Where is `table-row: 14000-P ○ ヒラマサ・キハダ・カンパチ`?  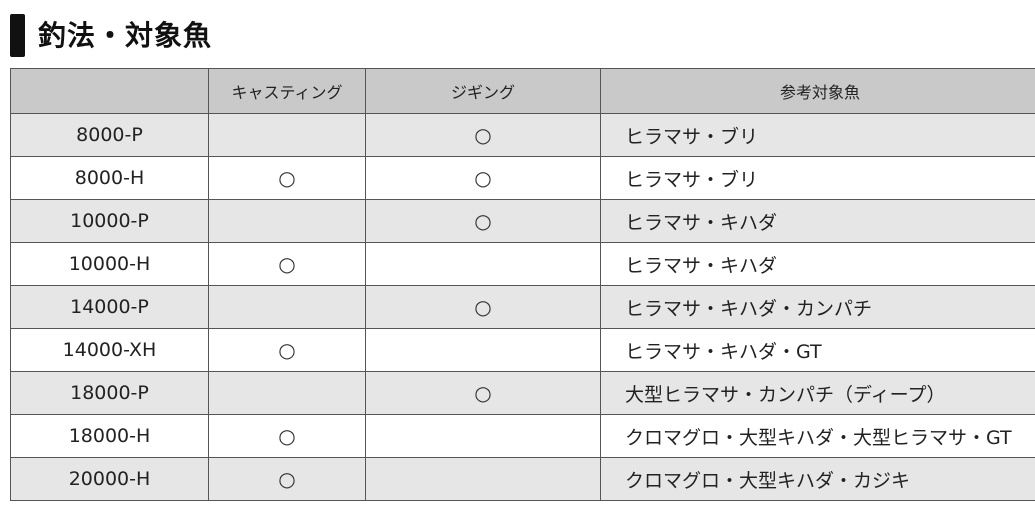 table-row: 14000-P ○ ヒラマサ・キハダ・カンパチ is located at coordinates (522, 307).